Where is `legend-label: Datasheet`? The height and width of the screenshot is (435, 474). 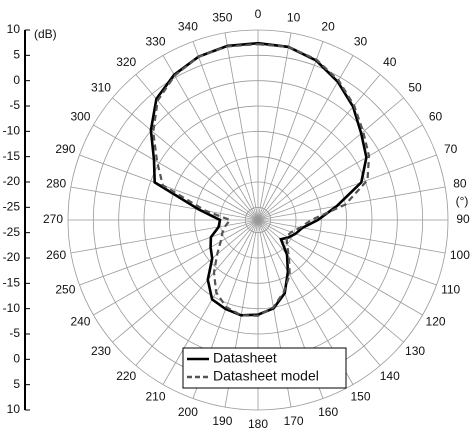
legend-label: Datasheet is located at coordinates (245, 358).